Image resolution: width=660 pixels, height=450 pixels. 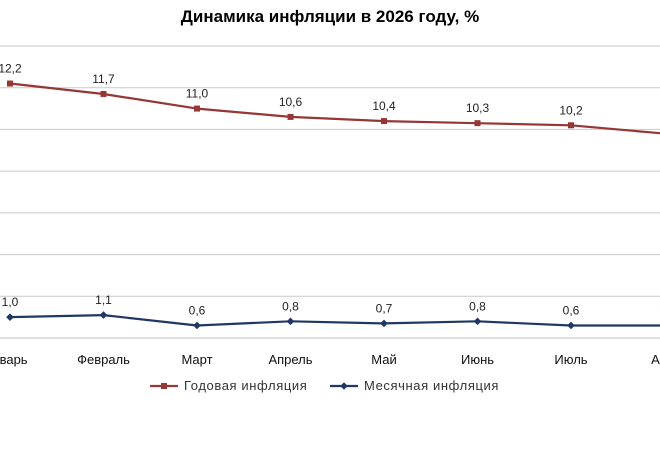 I want to click on x-tick-label: Апрель, so click(x=290, y=359).